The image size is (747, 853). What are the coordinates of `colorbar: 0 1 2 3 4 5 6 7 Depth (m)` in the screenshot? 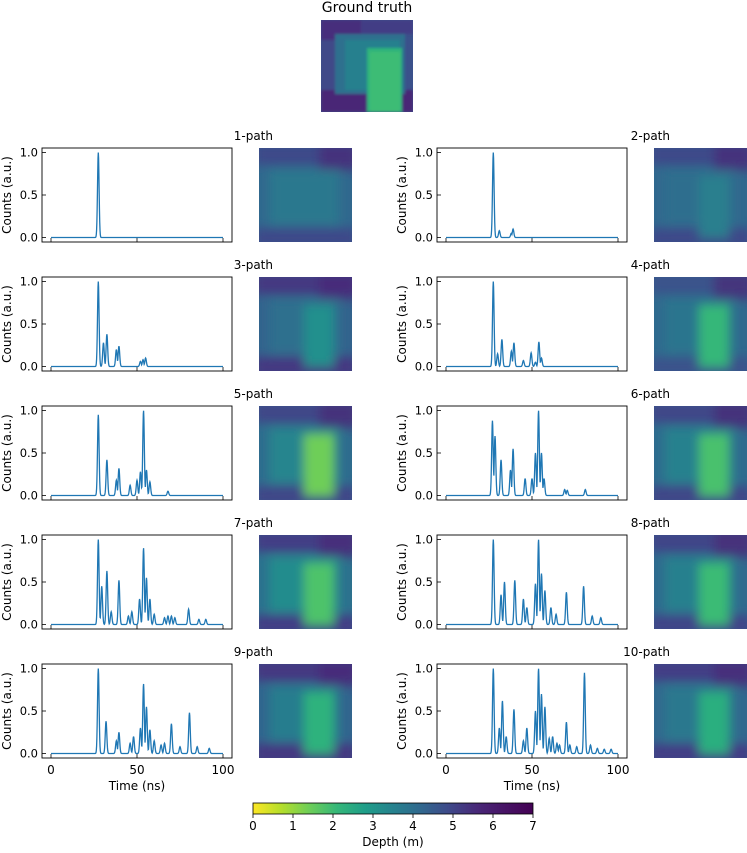 It's located at (393, 825).